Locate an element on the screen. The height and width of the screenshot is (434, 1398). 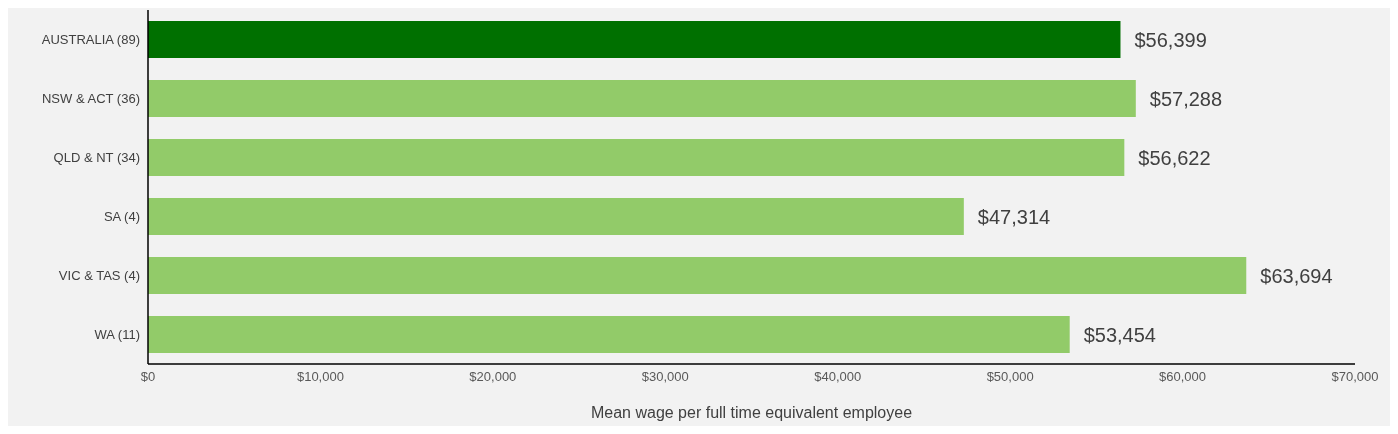
y-tick-label: AUSTRALIA (89) is located at coordinates (90, 40).